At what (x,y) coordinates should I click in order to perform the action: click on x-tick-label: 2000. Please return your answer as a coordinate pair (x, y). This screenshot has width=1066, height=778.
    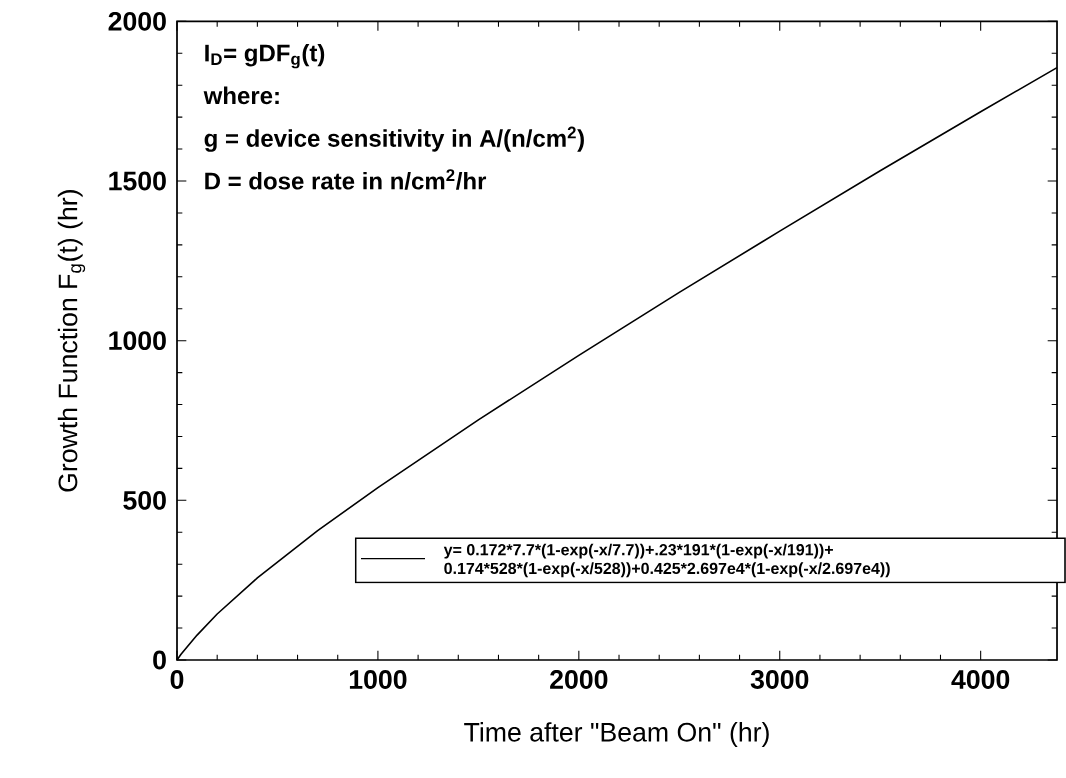
    Looking at the image, I should click on (579, 679).